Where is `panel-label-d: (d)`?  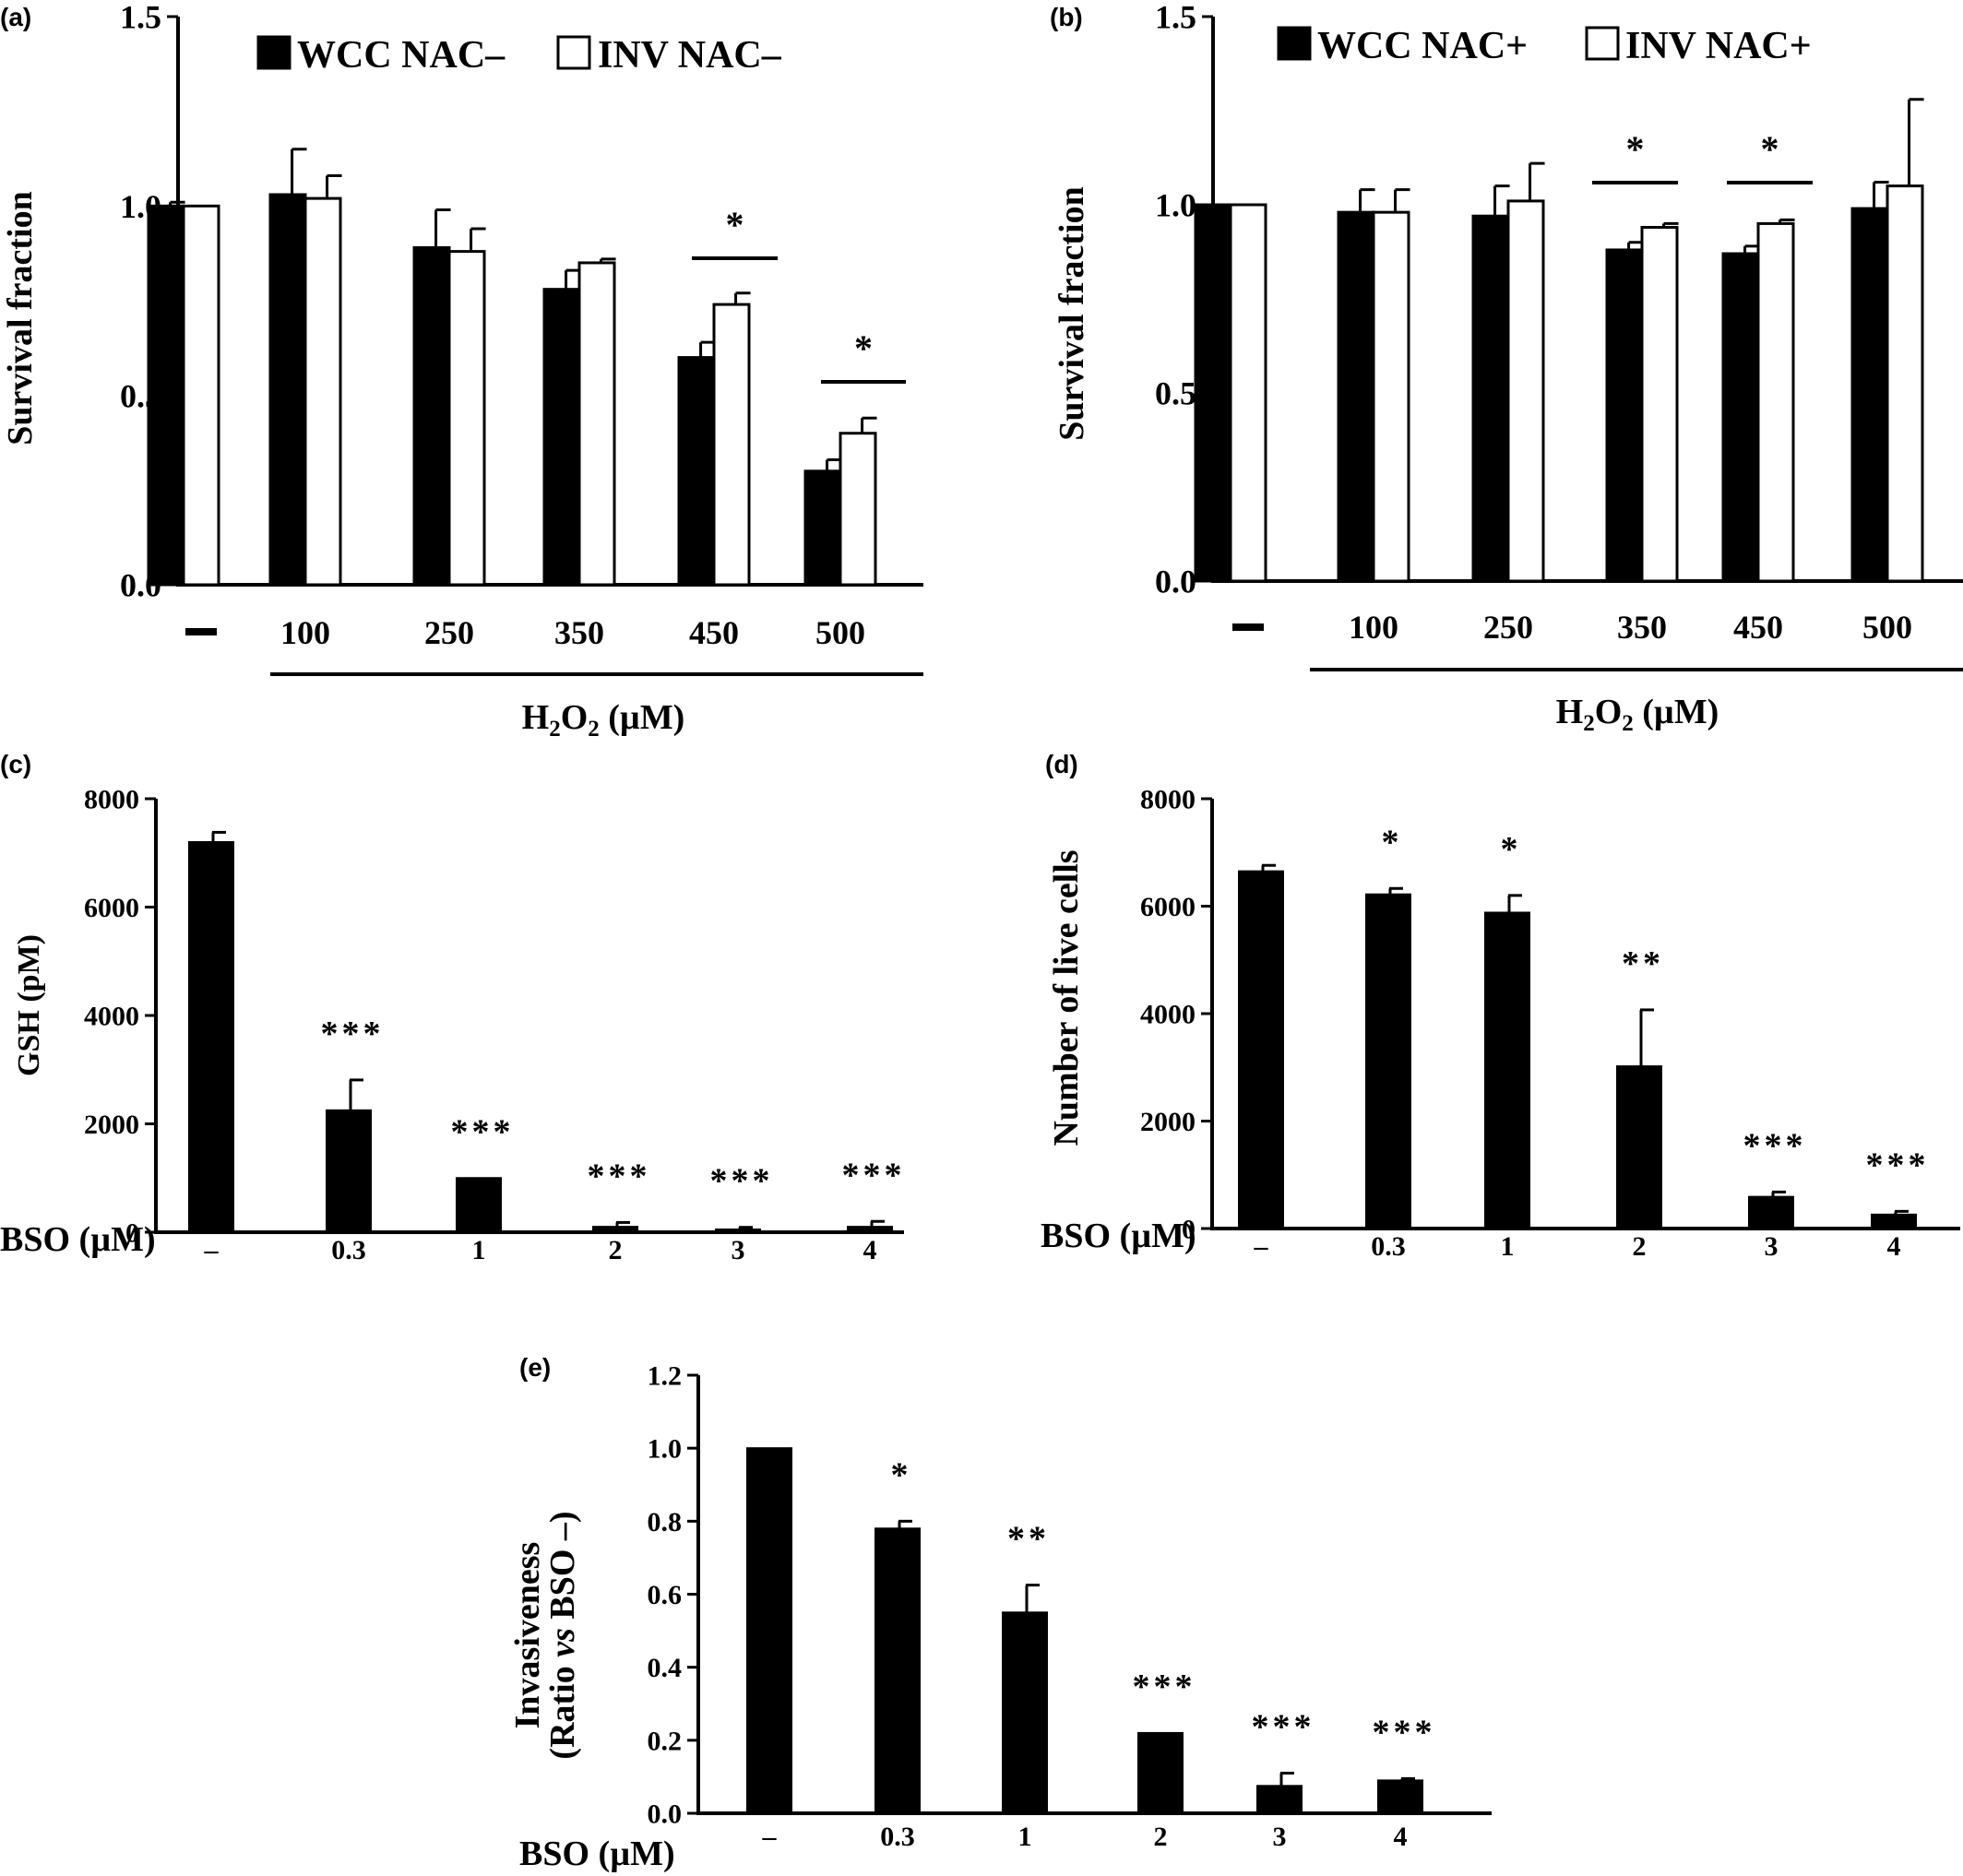 panel-label-d: (d) is located at coordinates (1061, 764).